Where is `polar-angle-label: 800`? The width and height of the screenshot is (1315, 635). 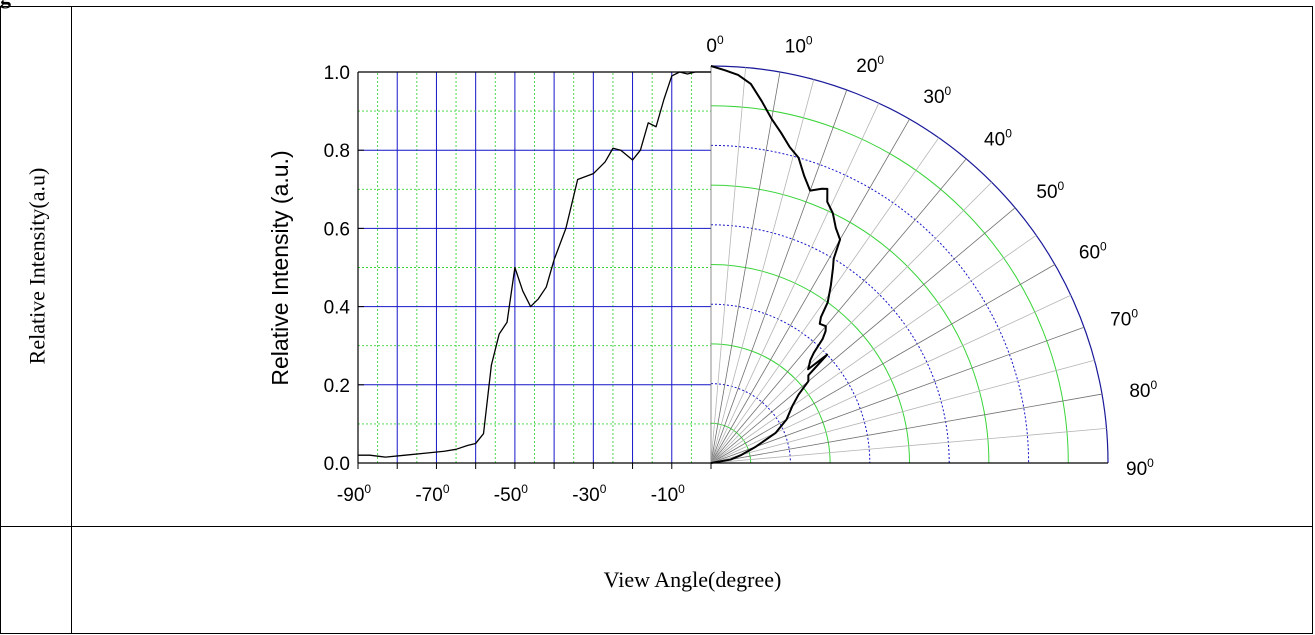
polar-angle-label: 800 is located at coordinates (1143, 390).